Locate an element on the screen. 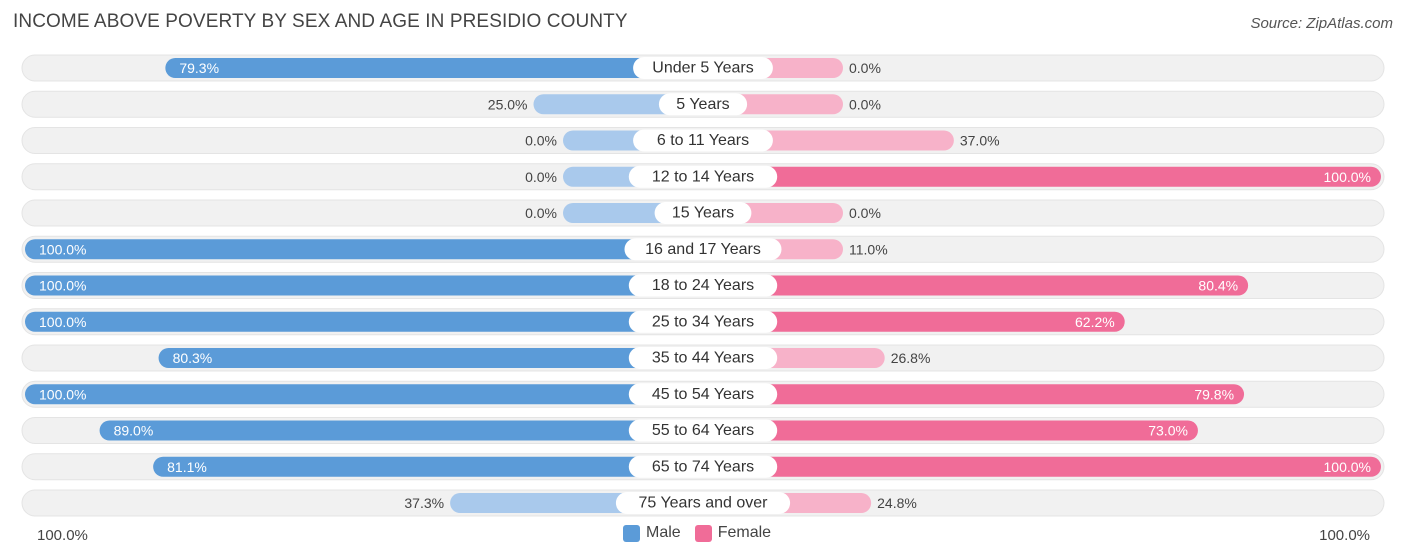 The height and width of the screenshot is (559, 1406). category-label: 75 Years and over is located at coordinates (704, 503).